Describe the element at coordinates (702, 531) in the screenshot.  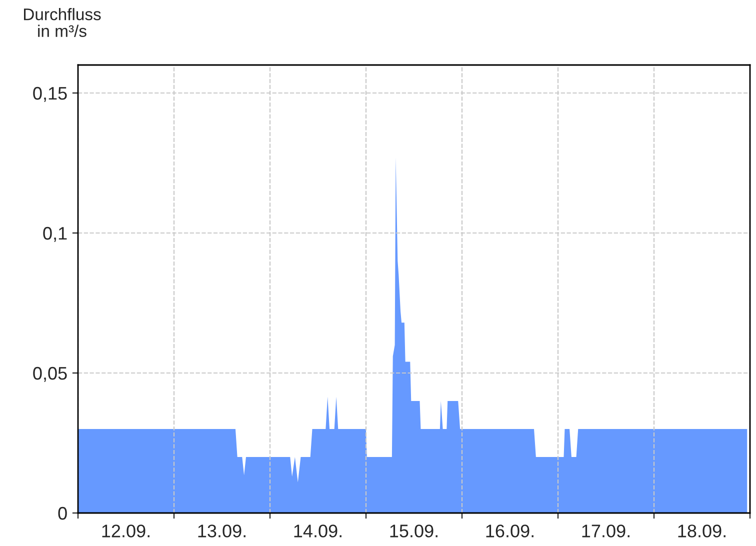
I see `x-tick-label: 18.09.` at that location.